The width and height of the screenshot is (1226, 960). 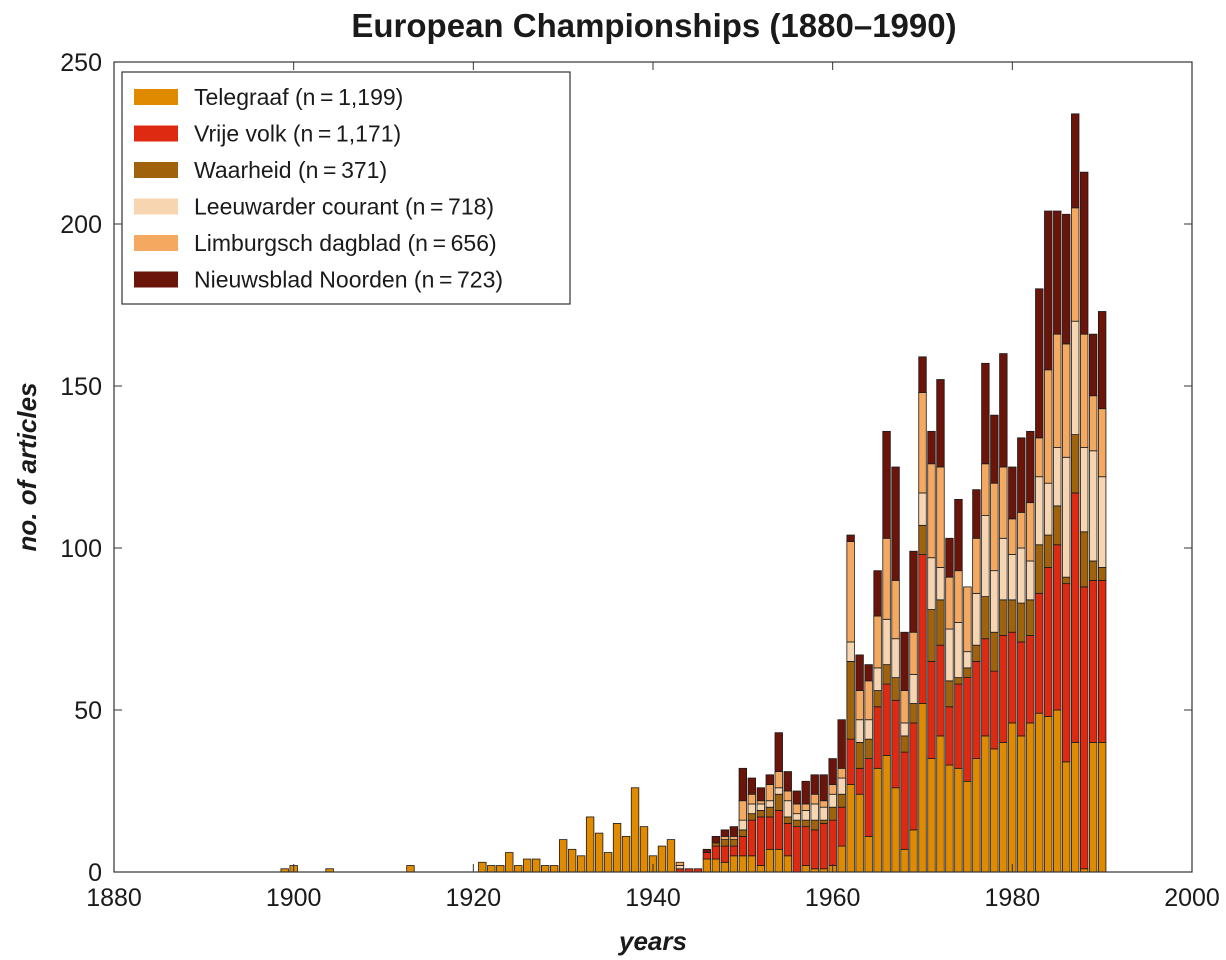 What do you see at coordinates (81, 387) in the screenshot?
I see `y-tick-label: 150` at bounding box center [81, 387].